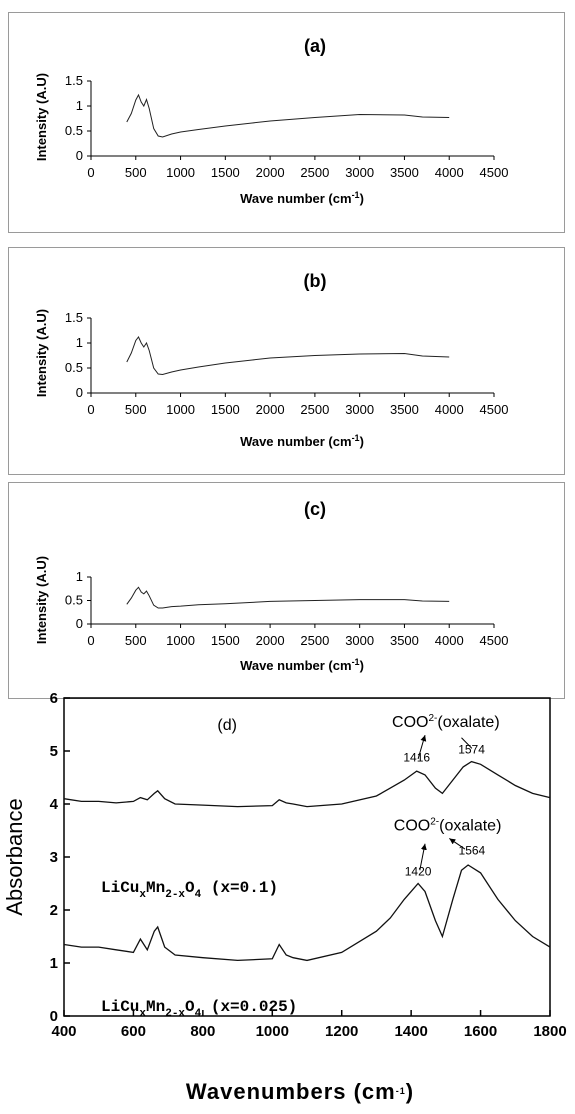 The image size is (575, 1114). Describe the element at coordinates (90, 640) in the screenshot. I see `panel-c-x-tick-label: 0` at that location.